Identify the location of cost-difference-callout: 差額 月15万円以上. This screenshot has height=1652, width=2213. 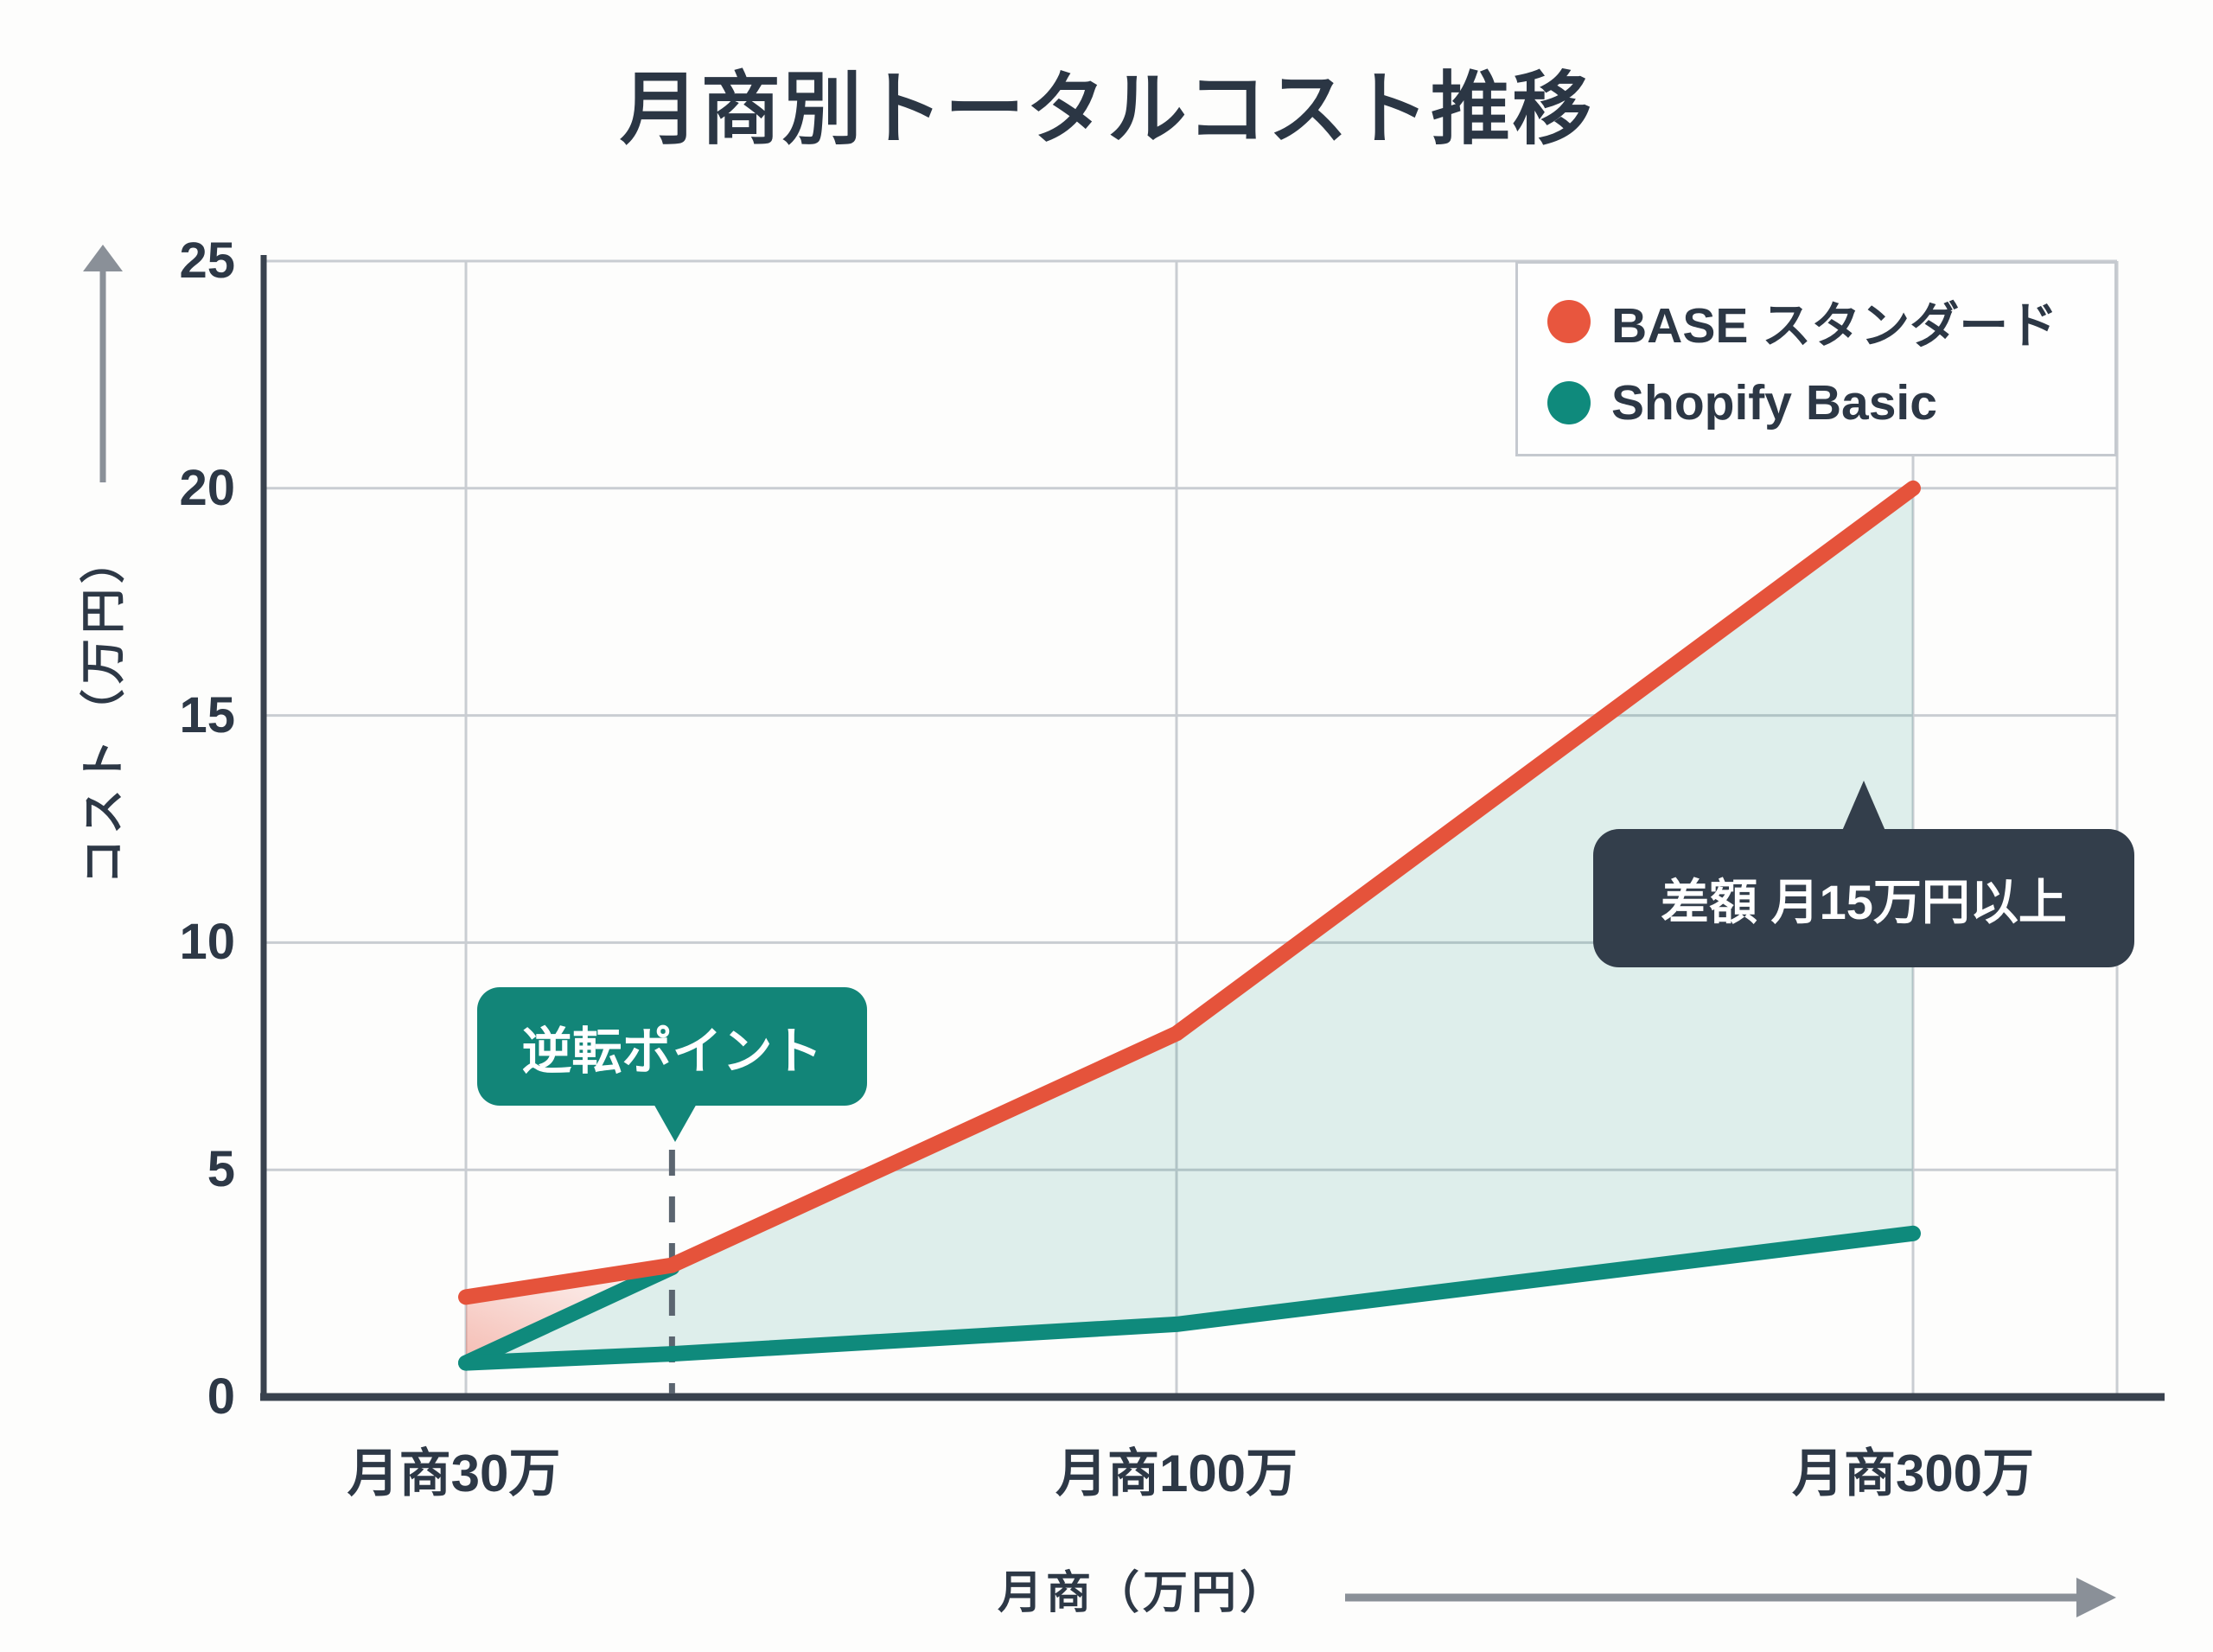
(1863, 874).